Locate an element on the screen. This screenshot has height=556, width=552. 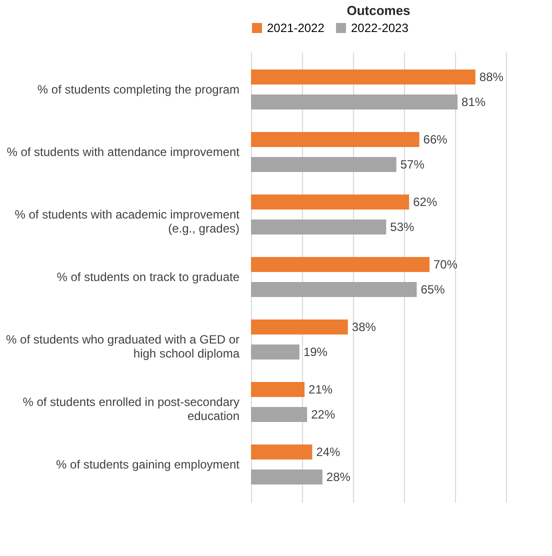
data-label: 65% is located at coordinates (433, 289).